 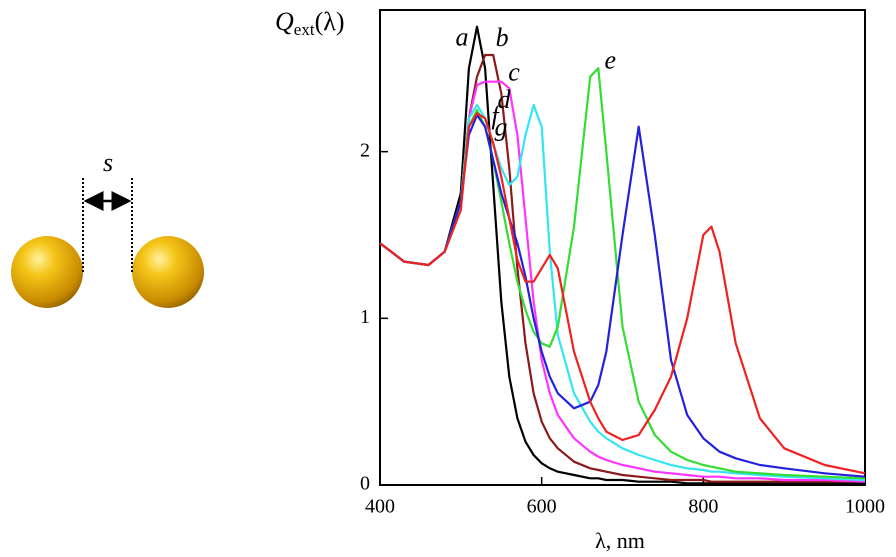 I want to click on y-tick-label: 2, so click(x=365, y=150).